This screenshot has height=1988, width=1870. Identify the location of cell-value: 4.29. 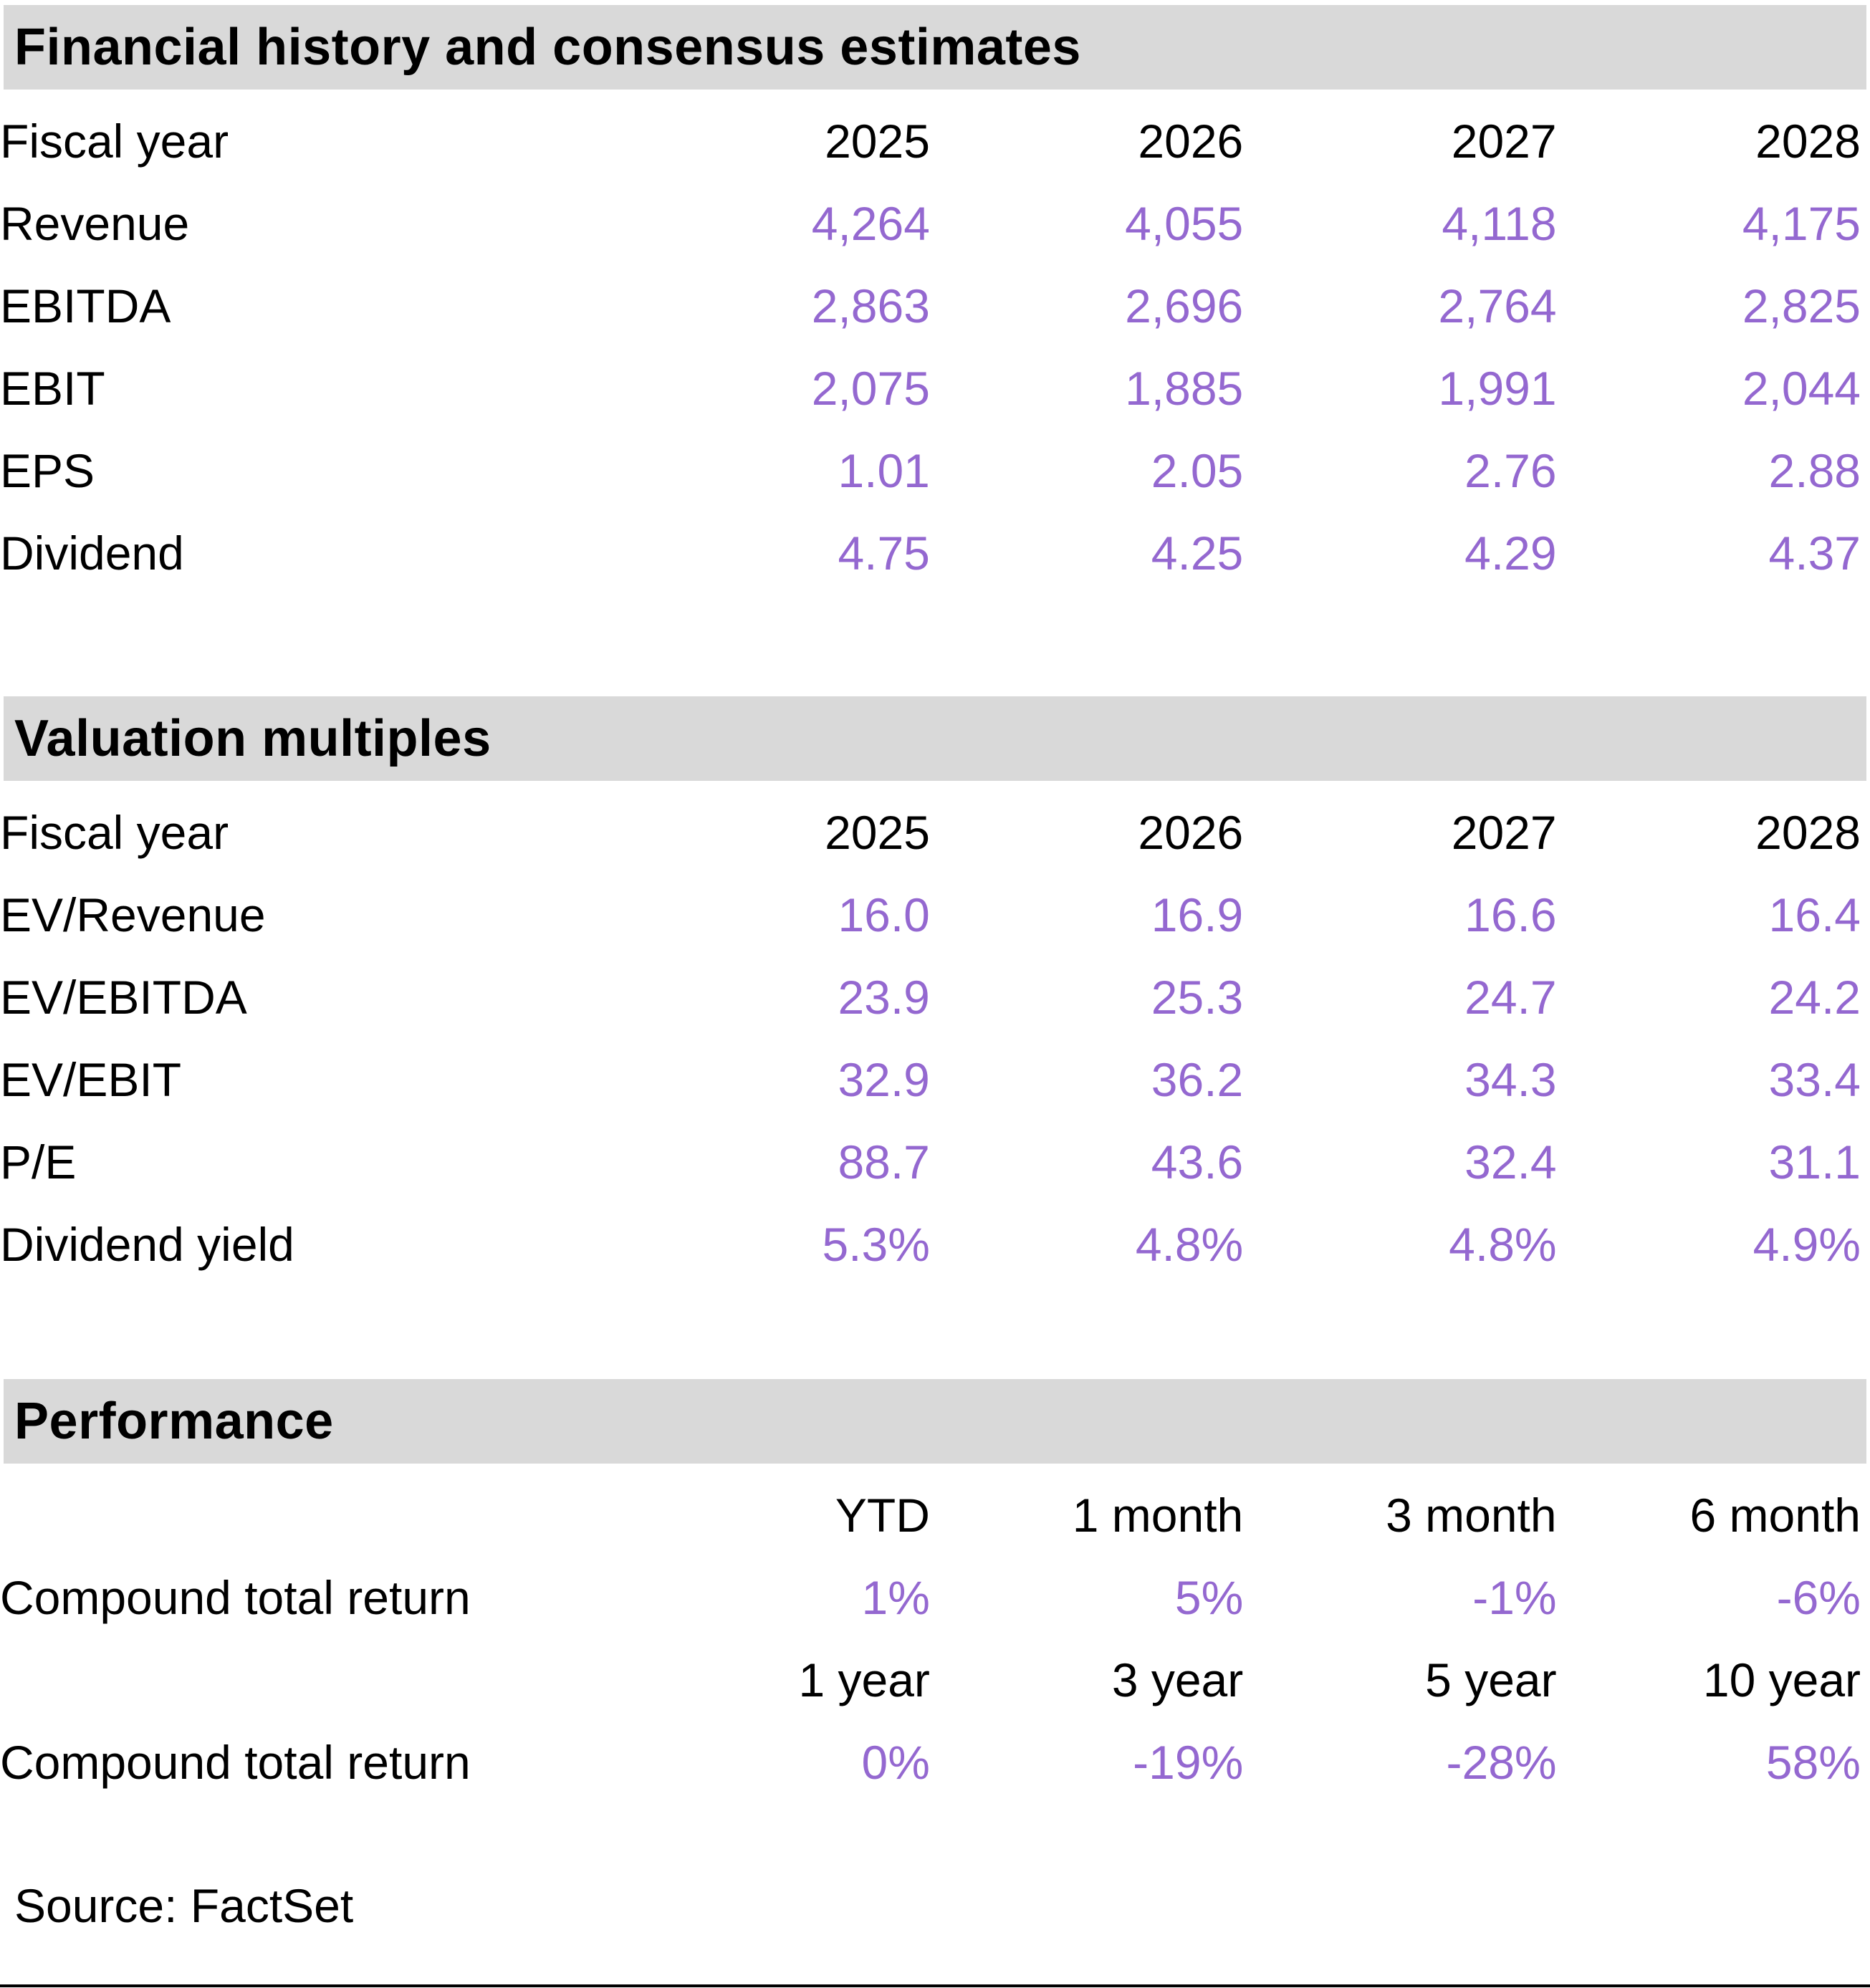
(1511, 553).